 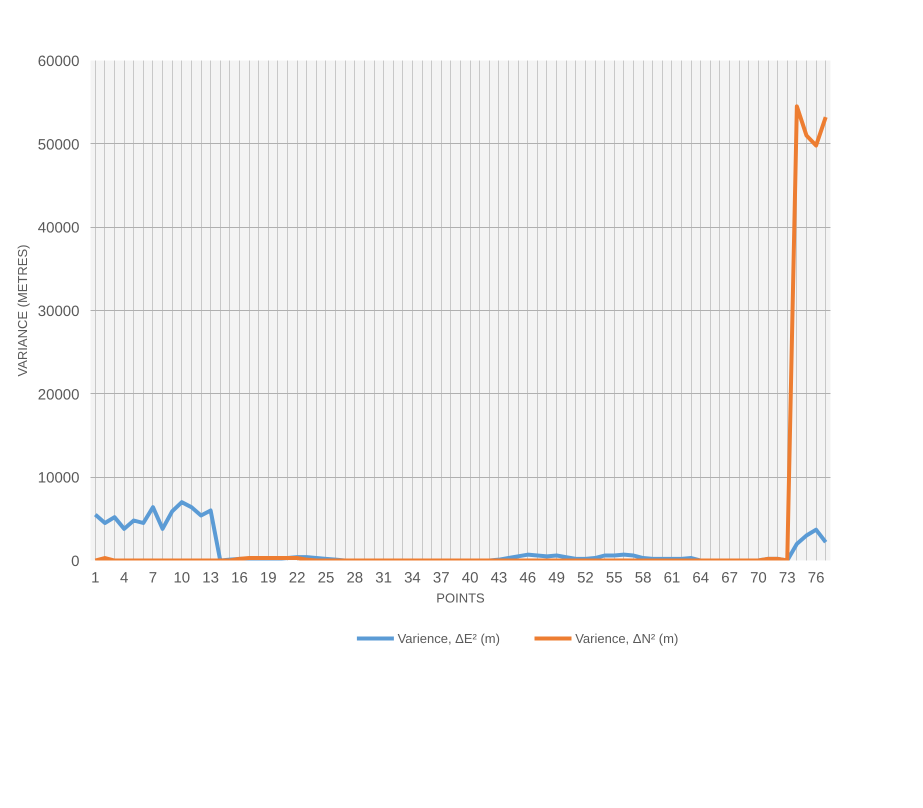 I want to click on x-tick-label: 19, so click(x=268, y=578).